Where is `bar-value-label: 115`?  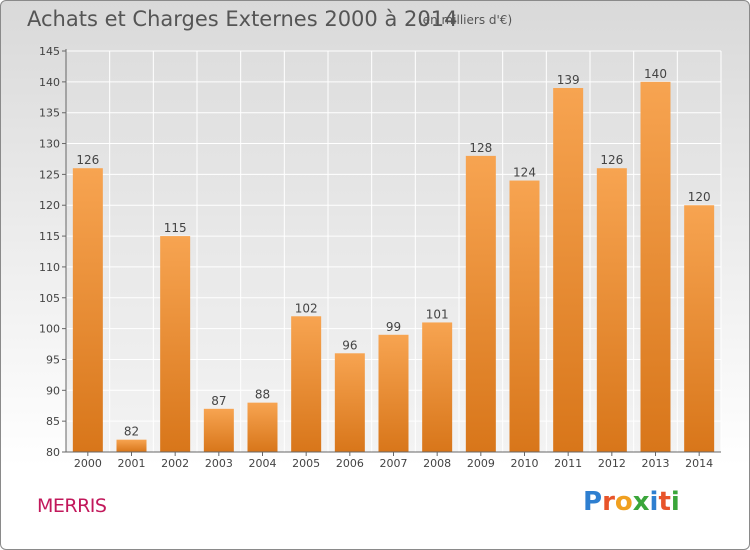 bar-value-label: 115 is located at coordinates (175, 228).